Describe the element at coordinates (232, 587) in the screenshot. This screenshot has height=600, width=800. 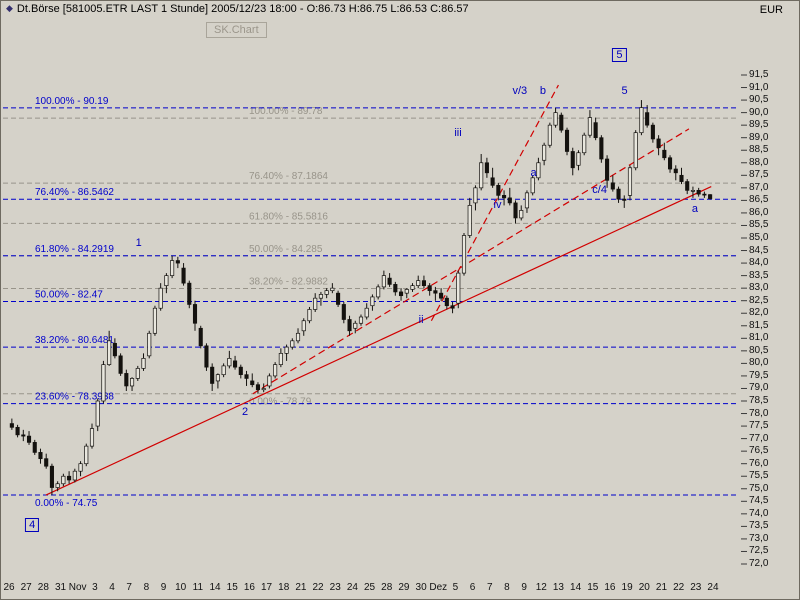
I see `x-axis-label: 15` at that location.